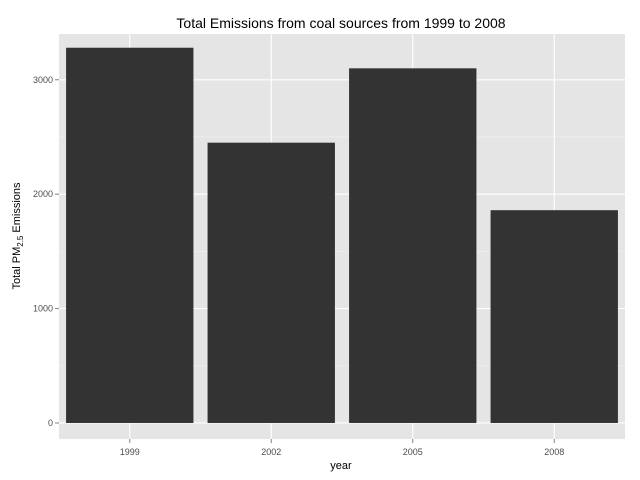 This screenshot has height=480, width=640. Describe the element at coordinates (271, 452) in the screenshot. I see `x-tick-label: 2002` at that location.